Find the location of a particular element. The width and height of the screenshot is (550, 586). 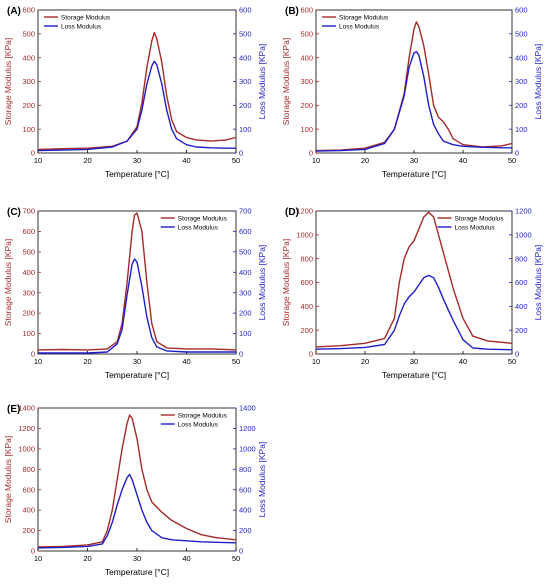

y-right-tick-label: 1200 is located at coordinates (247, 428).